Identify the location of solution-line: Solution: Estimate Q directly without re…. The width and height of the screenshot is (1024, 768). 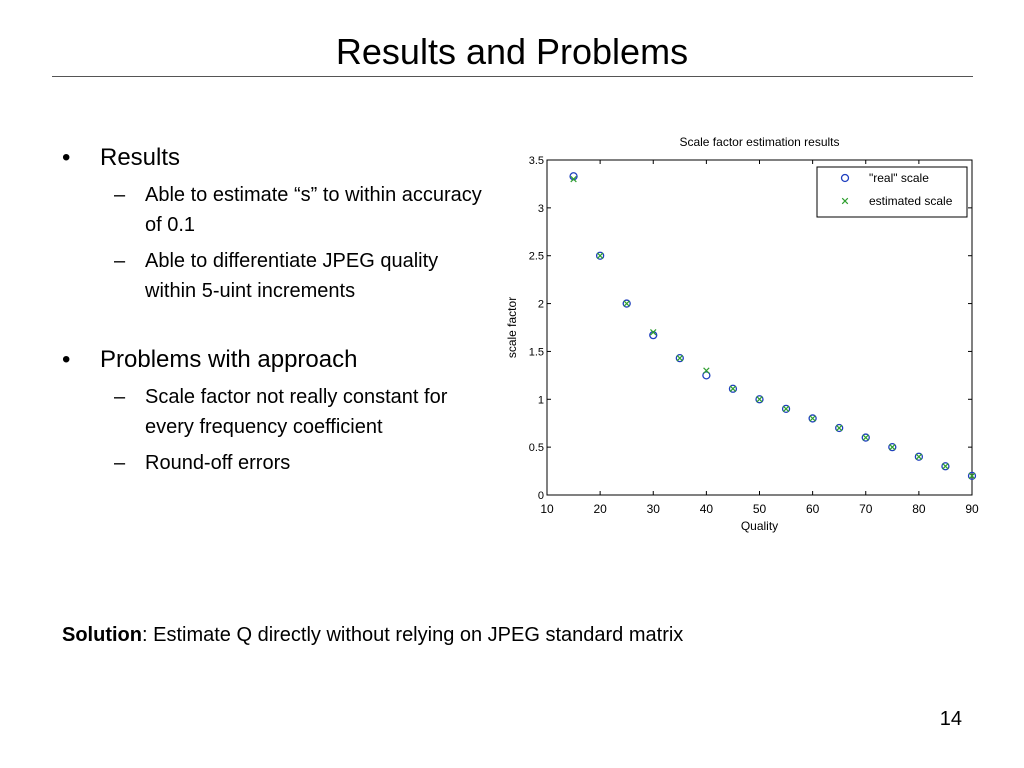
(372, 635).